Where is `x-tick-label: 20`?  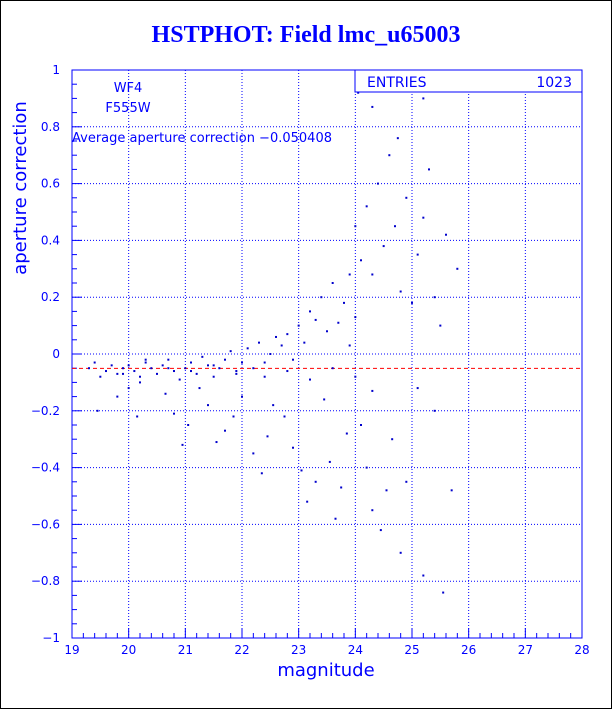
x-tick-label: 20 is located at coordinates (128, 650).